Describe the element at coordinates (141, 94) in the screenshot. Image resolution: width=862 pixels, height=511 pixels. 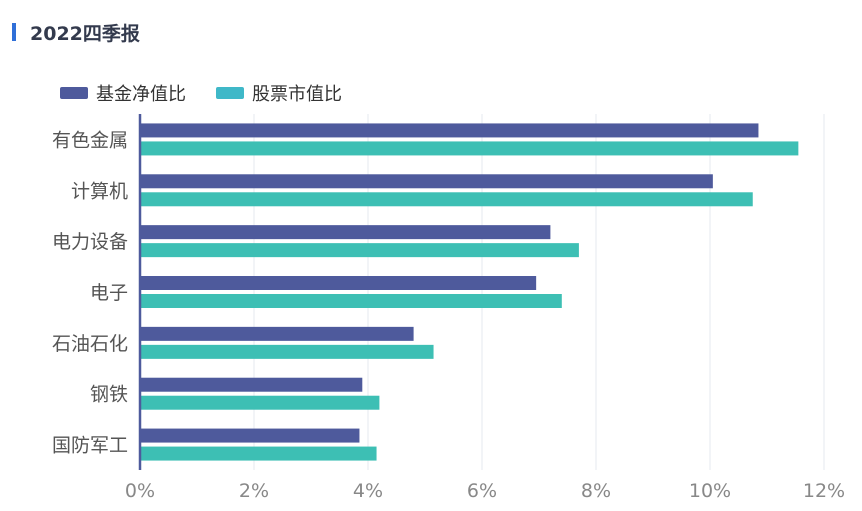
I see `legend-label-fund: 基金净值比` at that location.